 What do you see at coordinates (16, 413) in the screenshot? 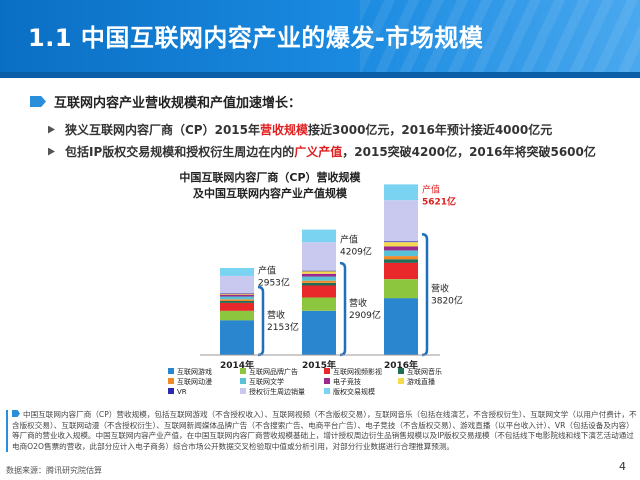
I see `footnote-tag-icon` at bounding box center [16, 413].